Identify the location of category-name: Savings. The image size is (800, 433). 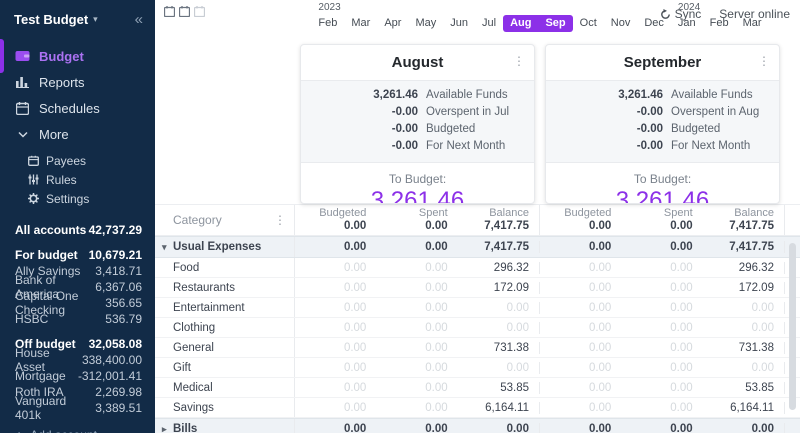
(225, 407).